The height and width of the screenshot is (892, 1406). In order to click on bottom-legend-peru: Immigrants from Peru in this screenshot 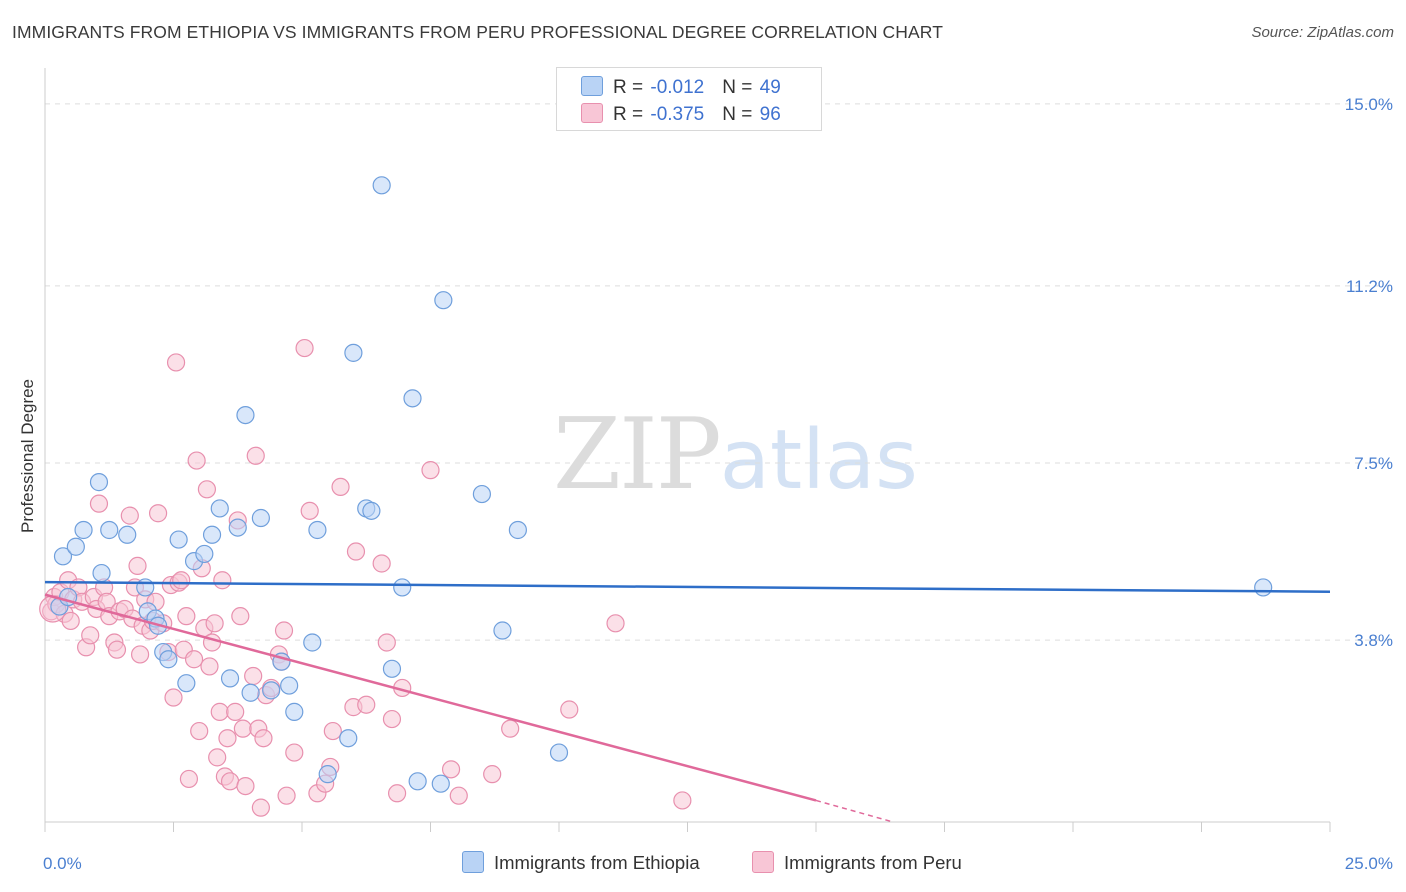, I will do `click(857, 862)`.